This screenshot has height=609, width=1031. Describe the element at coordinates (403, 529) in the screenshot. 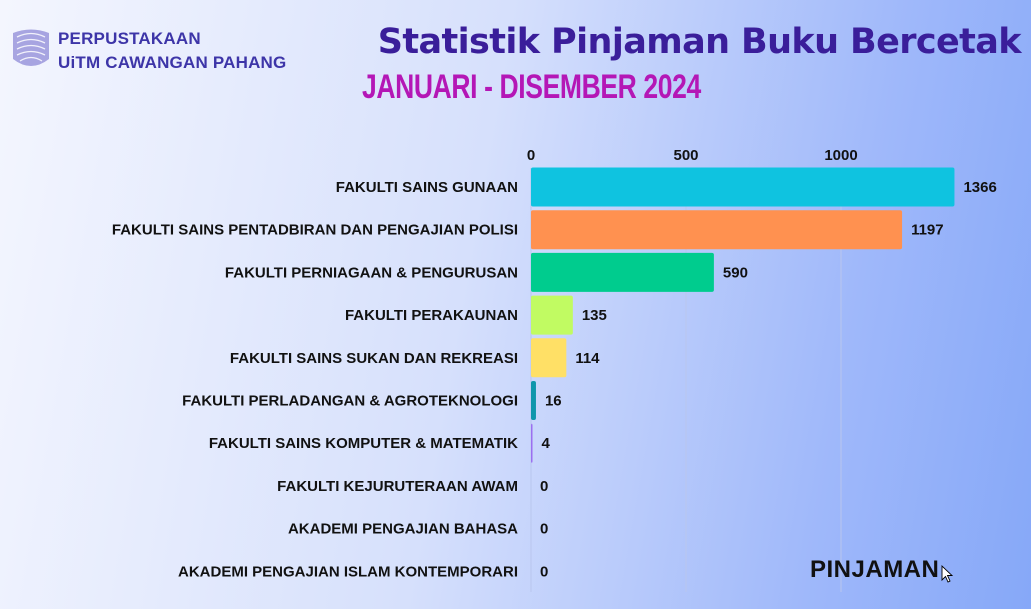

I see `category-label: AKADEMI PENGAJIAN BAHASA` at that location.